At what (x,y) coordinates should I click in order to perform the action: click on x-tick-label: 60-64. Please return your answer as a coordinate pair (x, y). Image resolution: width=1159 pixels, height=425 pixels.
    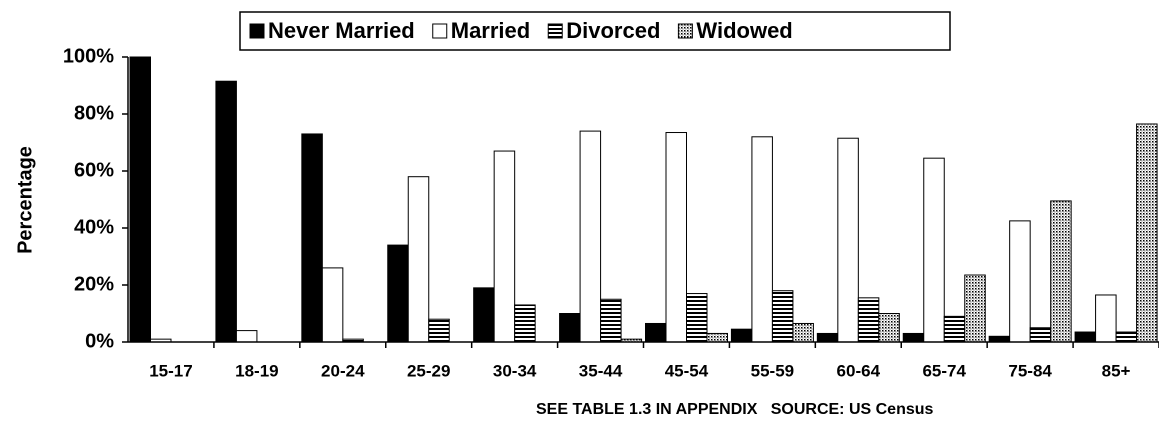
    Looking at the image, I should click on (859, 370).